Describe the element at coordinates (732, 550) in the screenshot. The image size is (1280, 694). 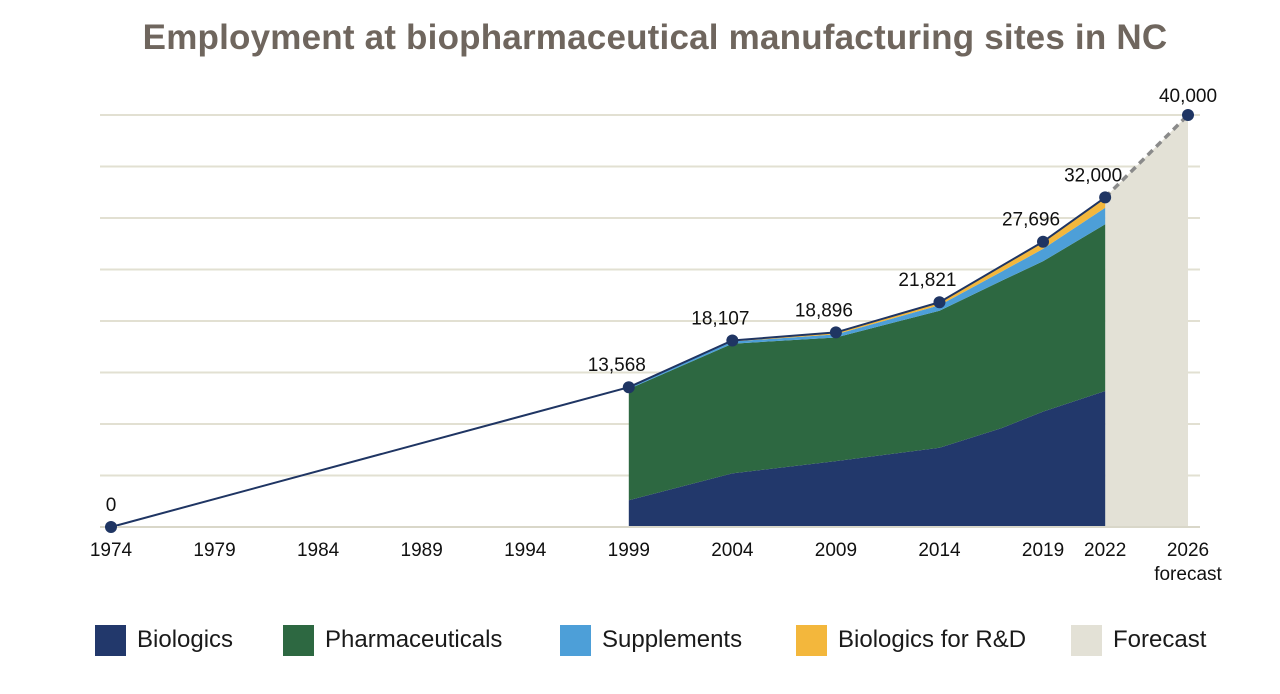
I see `x-tick-label: 2004` at that location.